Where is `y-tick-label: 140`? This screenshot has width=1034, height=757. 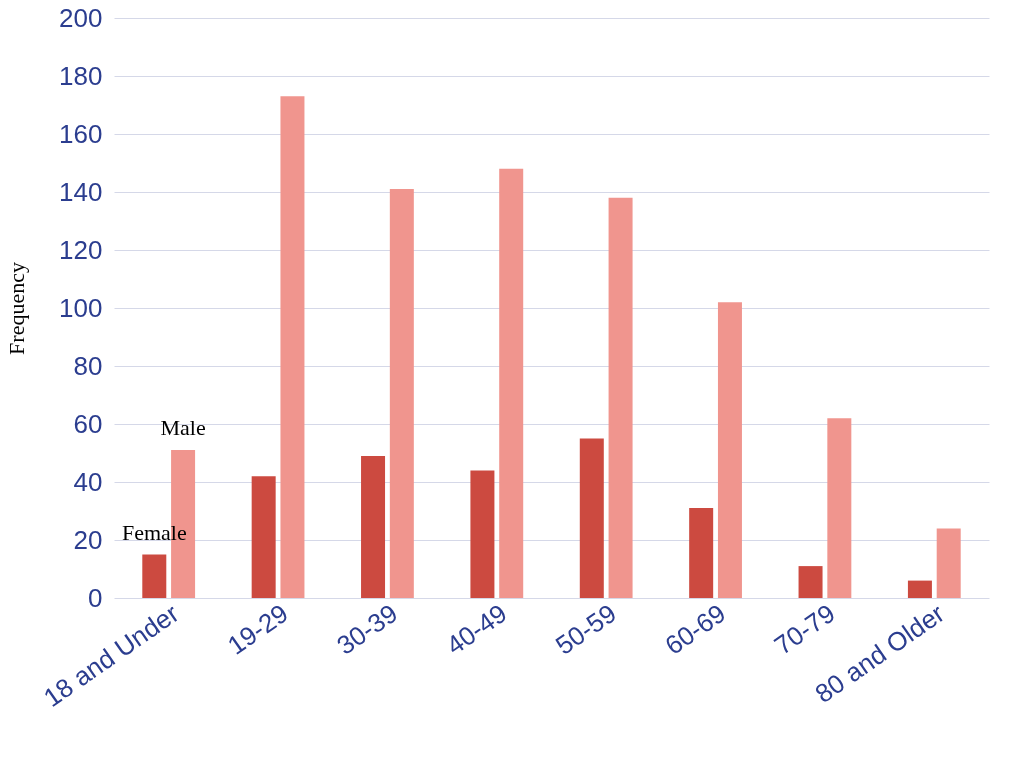
y-tick-label: 140 is located at coordinates (81, 191).